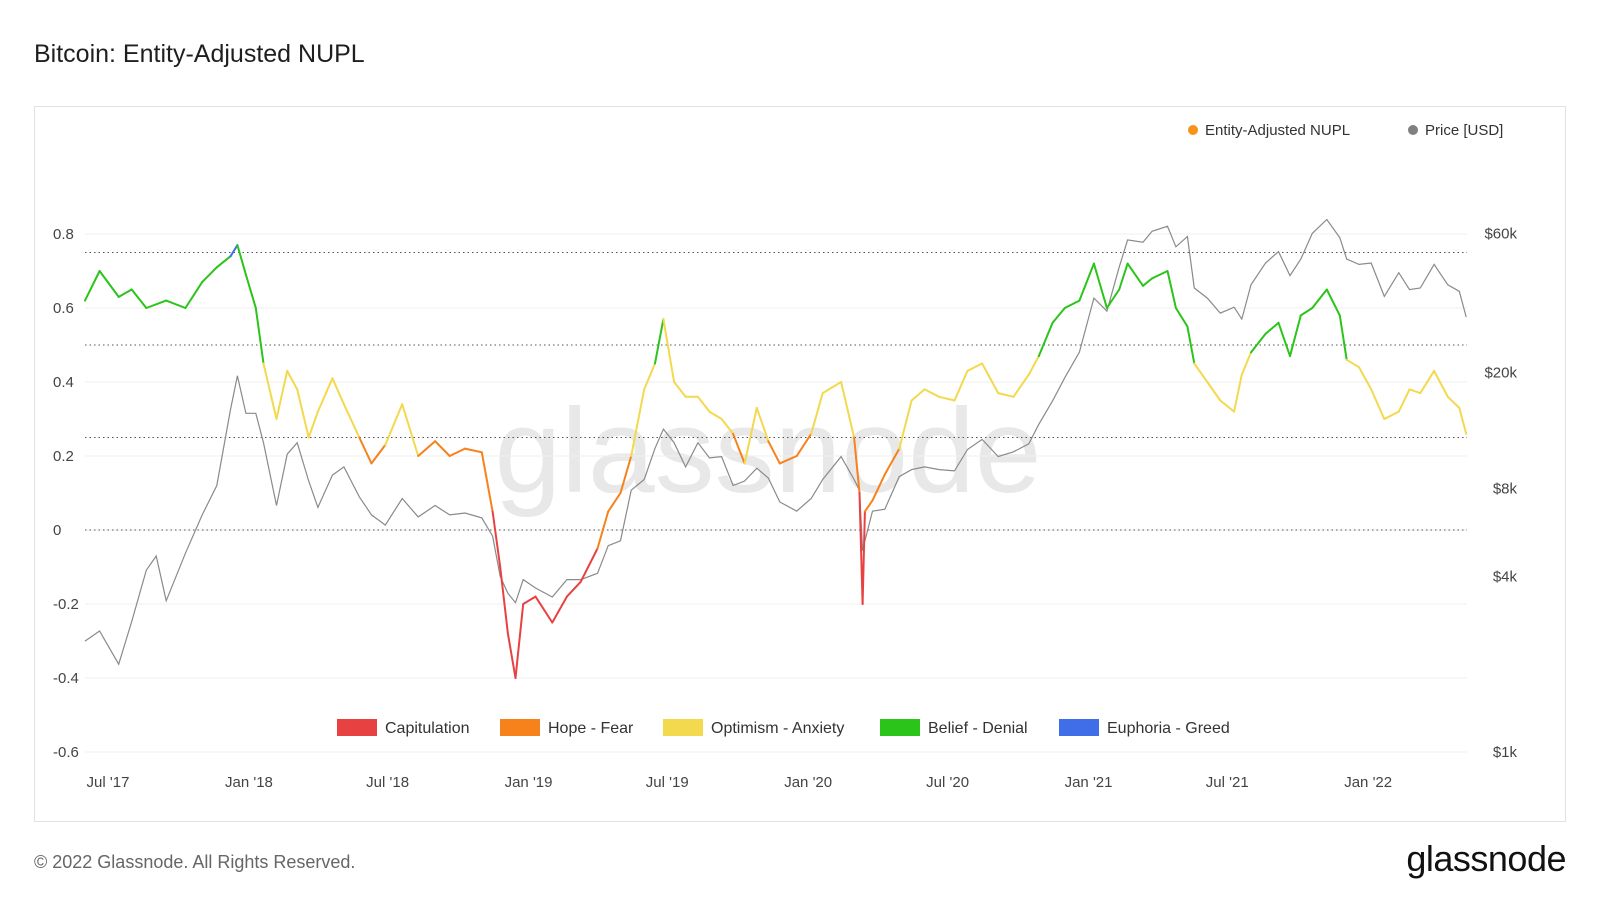  I want to click on y-right-tick-label: $60k, so click(1500, 233).